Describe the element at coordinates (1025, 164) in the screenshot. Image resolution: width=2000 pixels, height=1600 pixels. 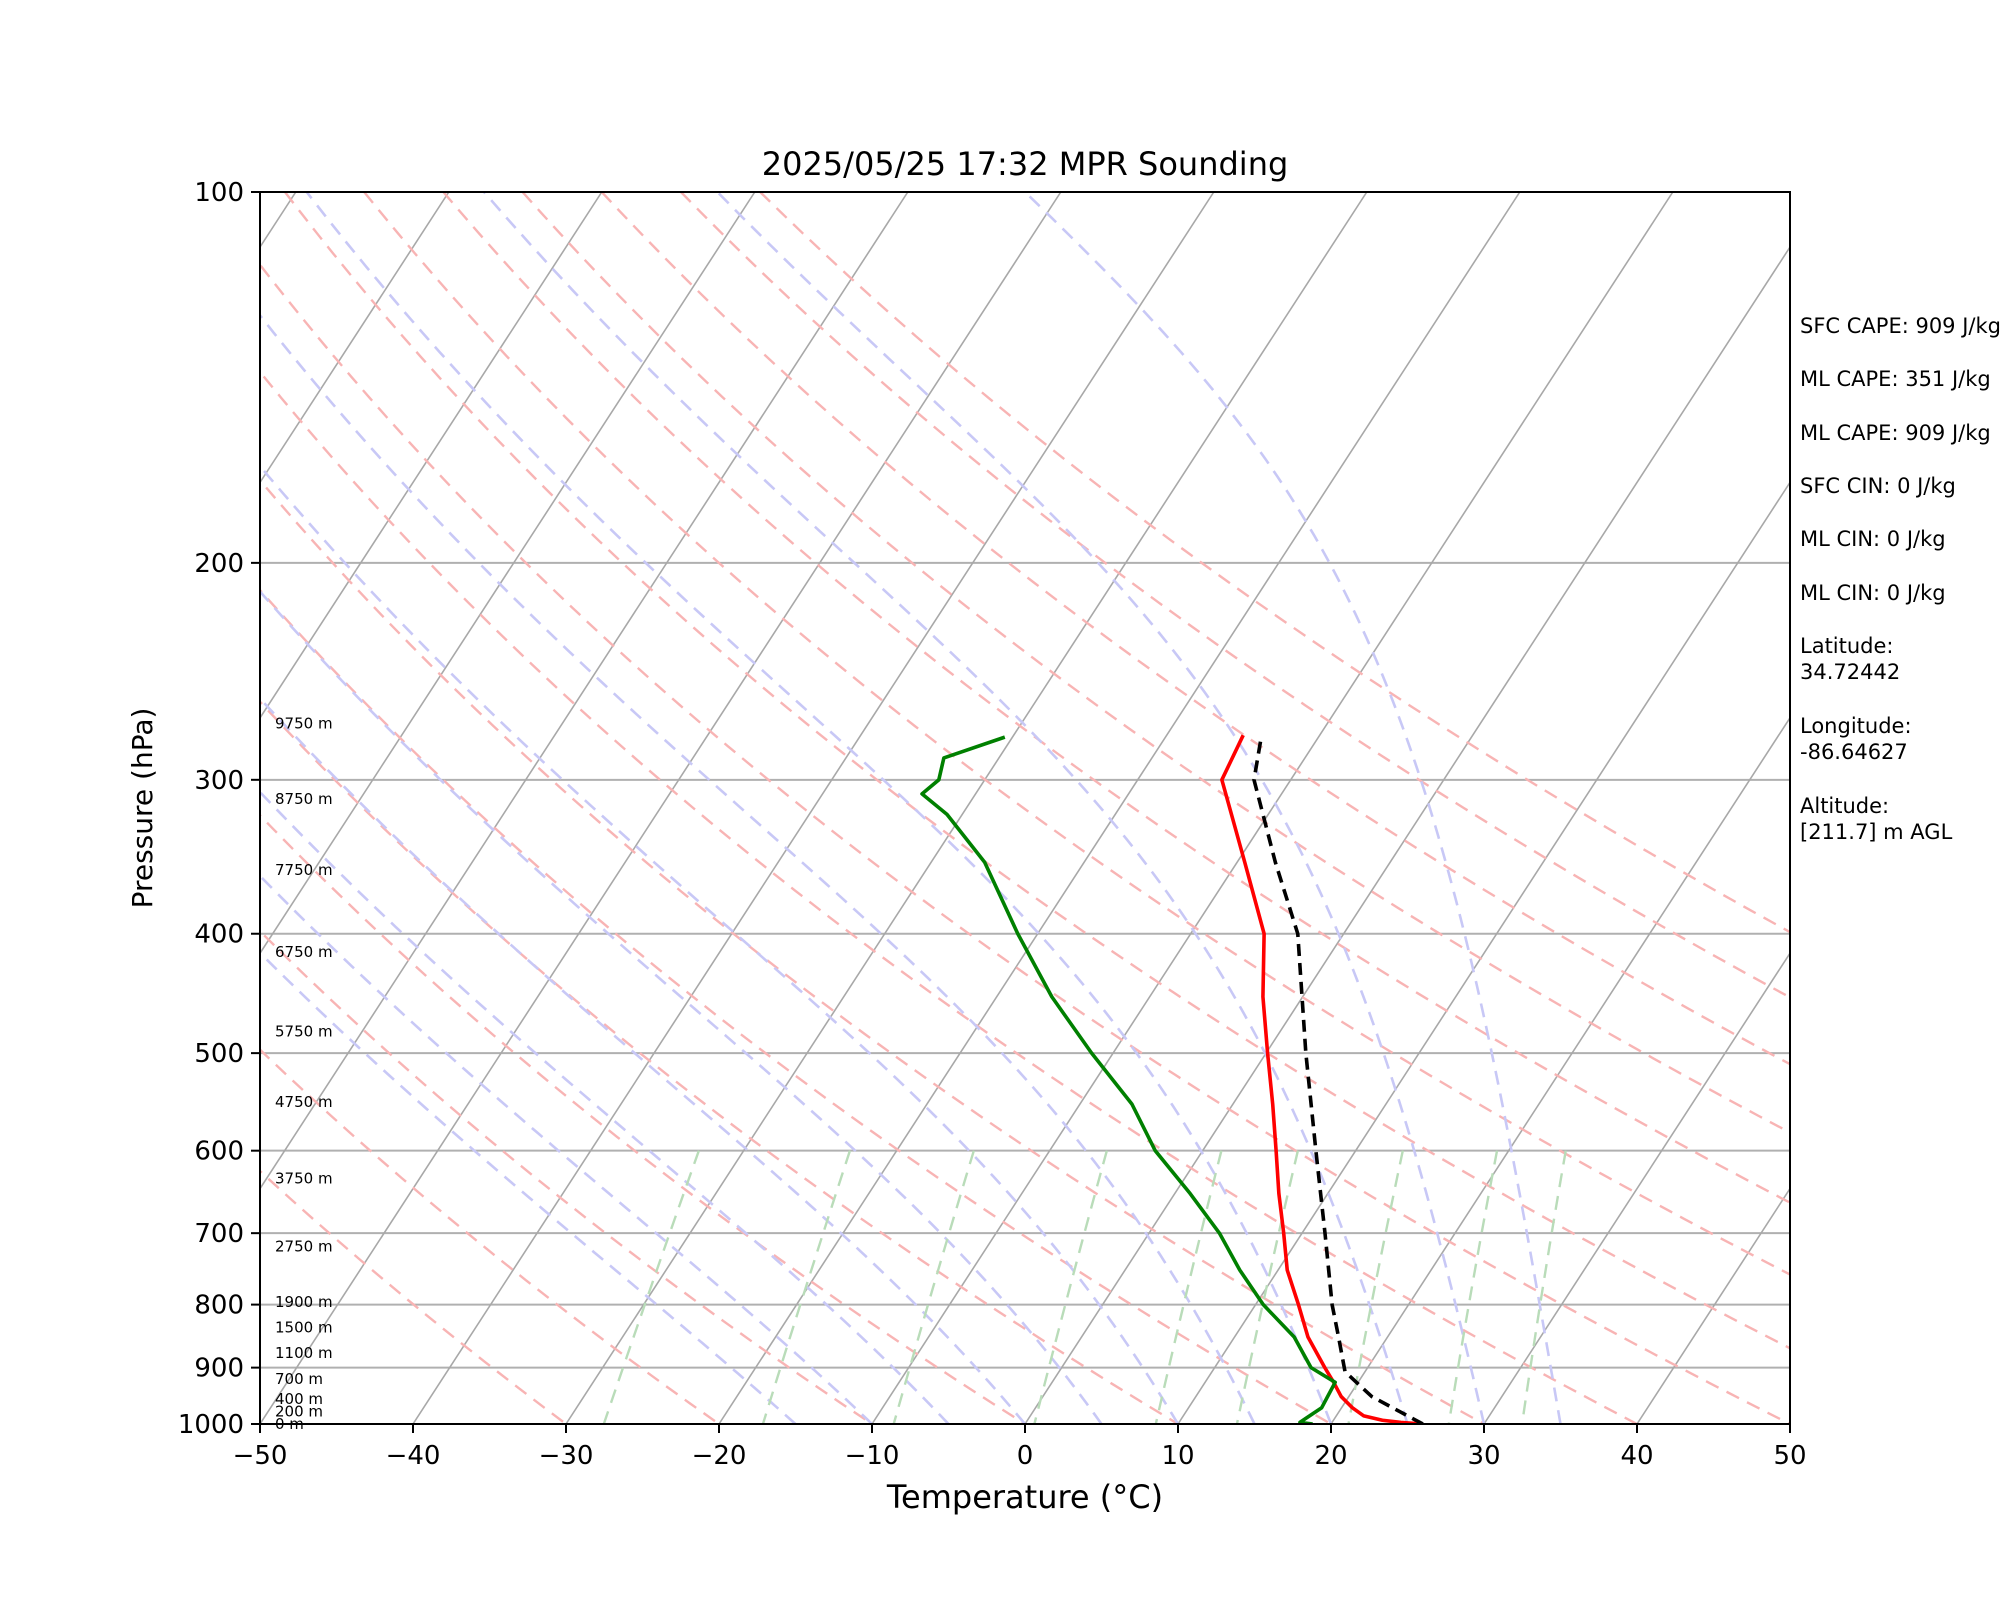
I see `chart-title: 2025/05/25 17:32 MPR Sounding` at that location.